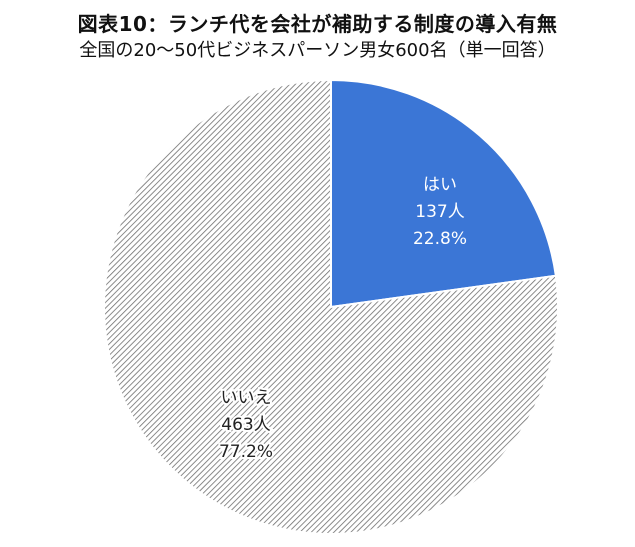  Describe the element at coordinates (440, 239) in the screenshot. I see `slice-percent-yes: 22.8%` at that location.